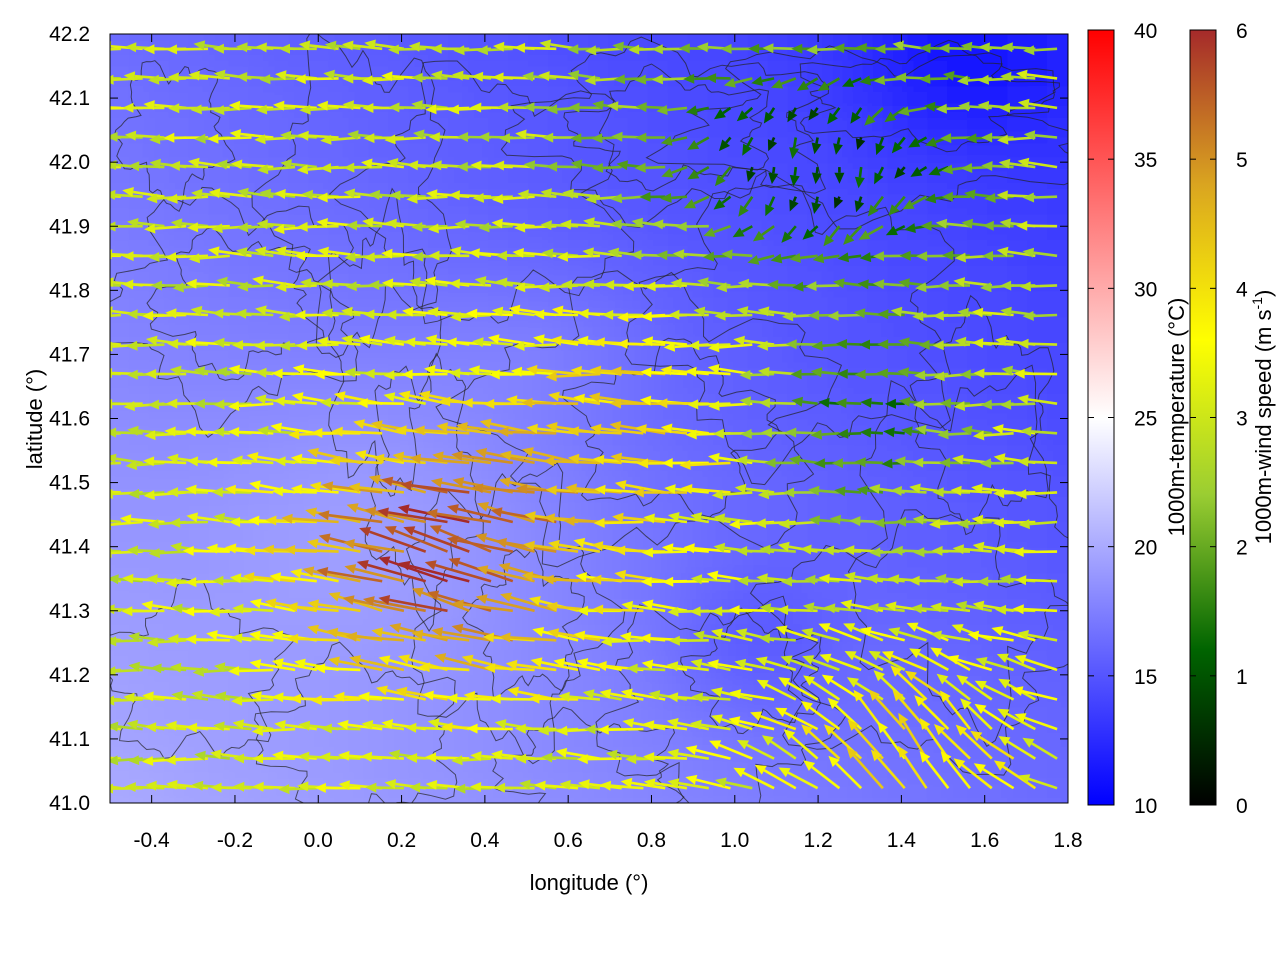  I want to click on x-tick-label: 1.4, so click(902, 840).